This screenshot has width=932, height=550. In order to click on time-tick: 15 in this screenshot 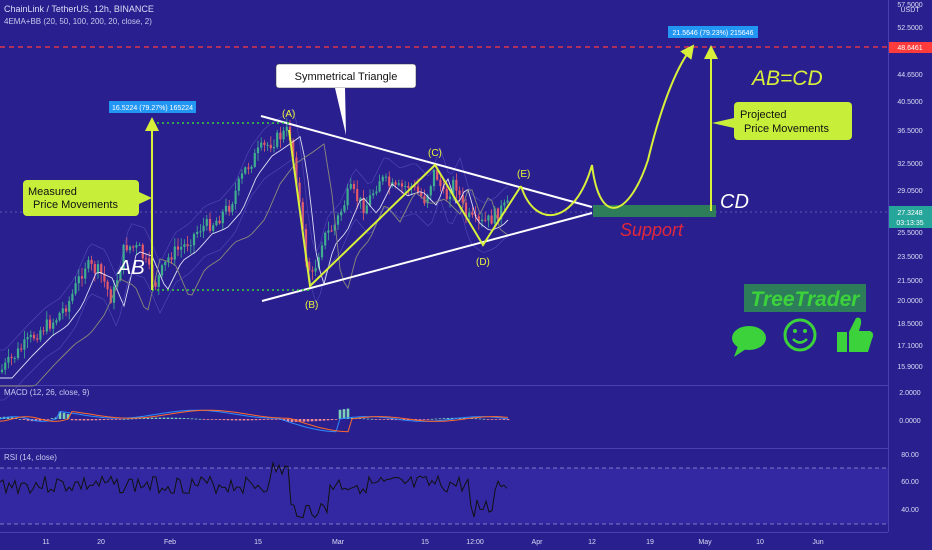, I will do `click(258, 542)`.